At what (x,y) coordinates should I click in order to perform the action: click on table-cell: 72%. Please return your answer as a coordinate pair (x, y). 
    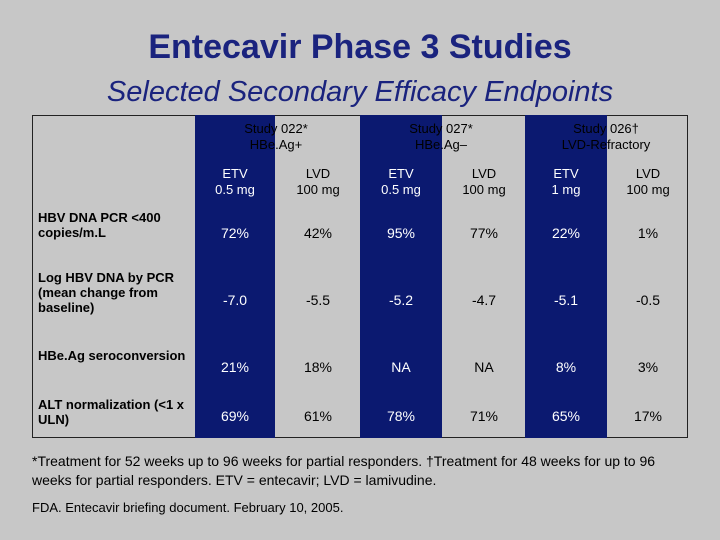
    Looking at the image, I should click on (235, 233).